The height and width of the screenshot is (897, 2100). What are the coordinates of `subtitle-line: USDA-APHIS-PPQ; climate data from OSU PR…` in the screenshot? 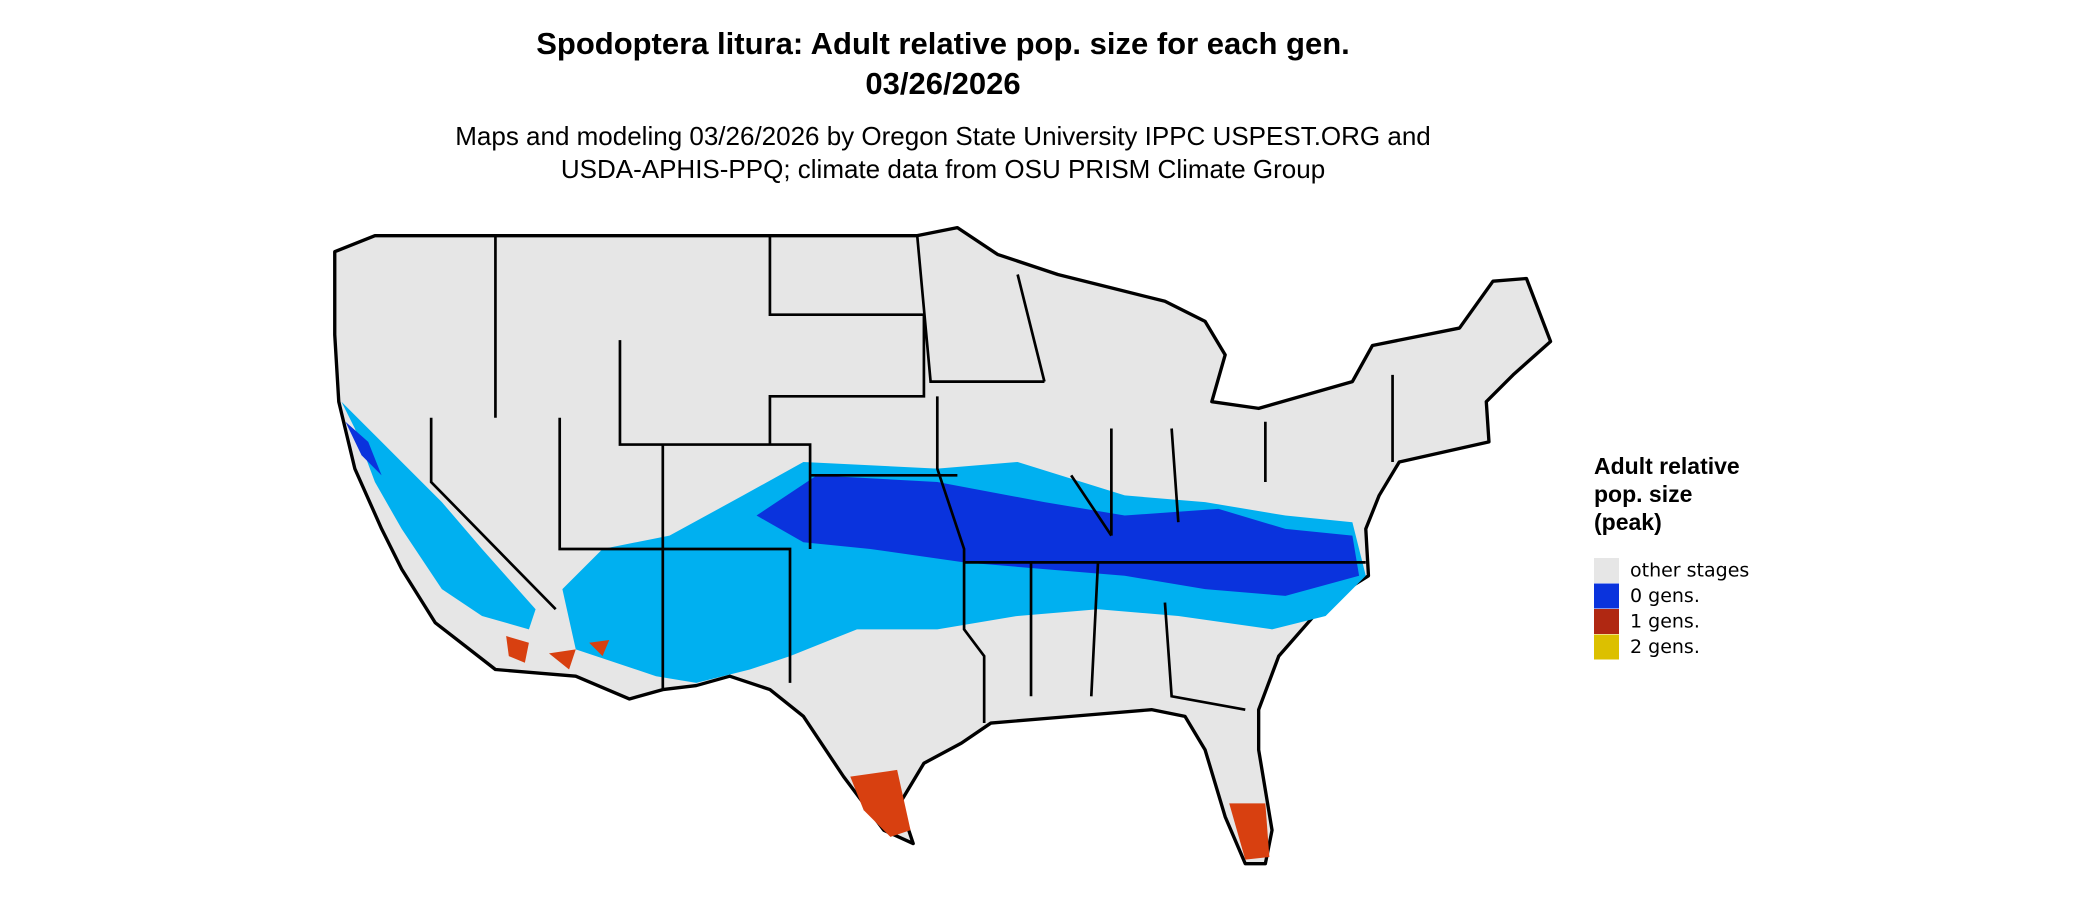 It's located at (943, 169).